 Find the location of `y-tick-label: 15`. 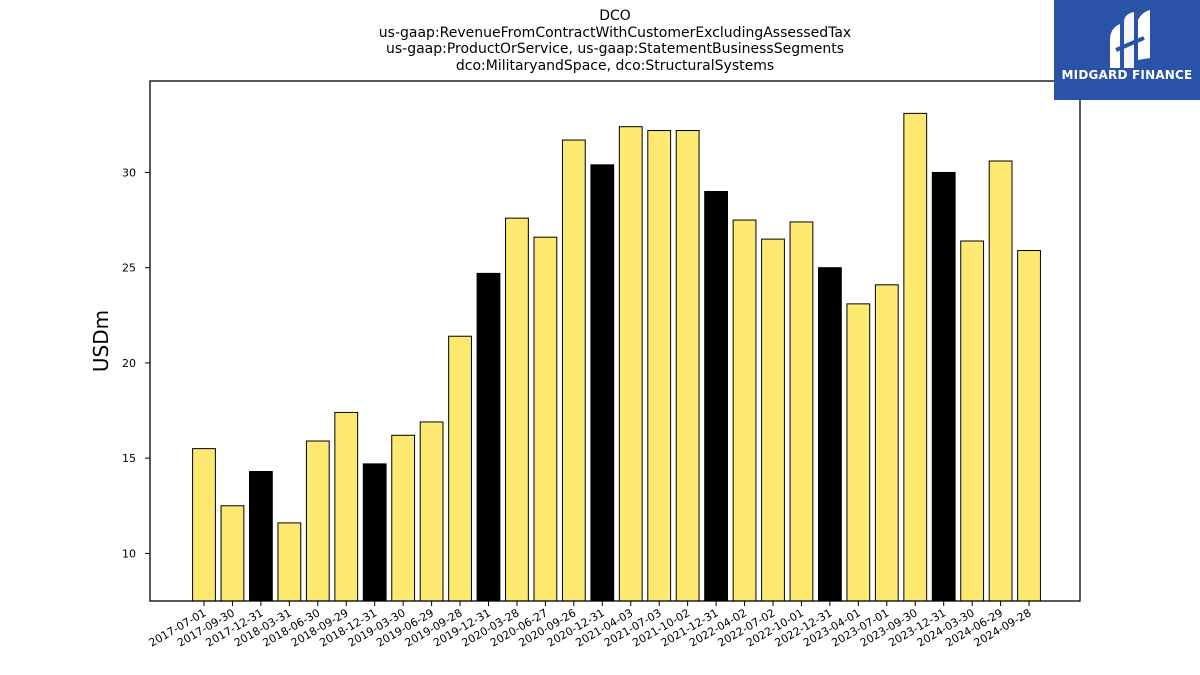

y-tick-label: 15 is located at coordinates (129, 458).